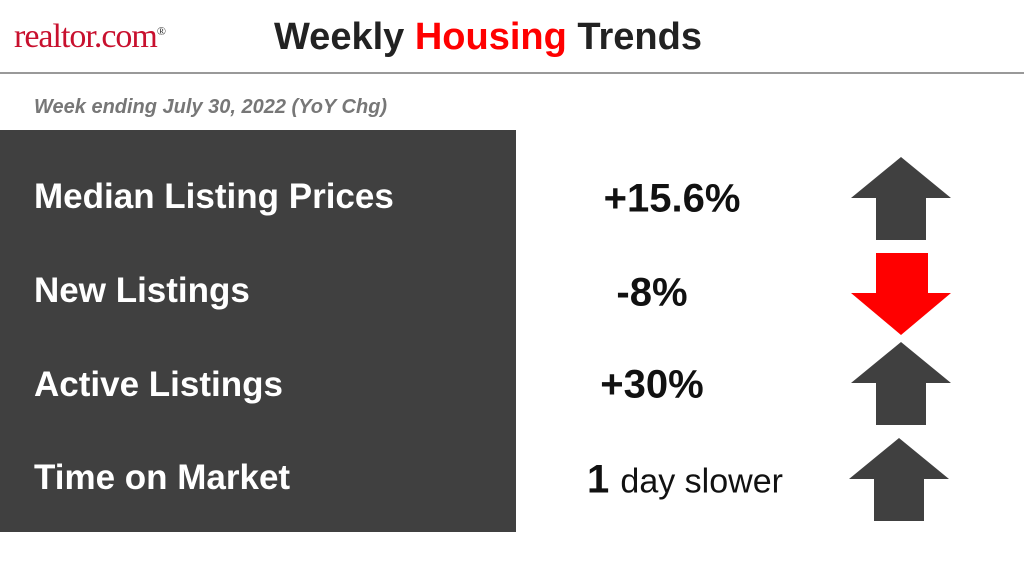 Image resolution: width=1024 pixels, height=576 pixels. What do you see at coordinates (211, 107) in the screenshot?
I see `subtitle: Week ending July 30, 2022 (YoY Chg)` at bounding box center [211, 107].